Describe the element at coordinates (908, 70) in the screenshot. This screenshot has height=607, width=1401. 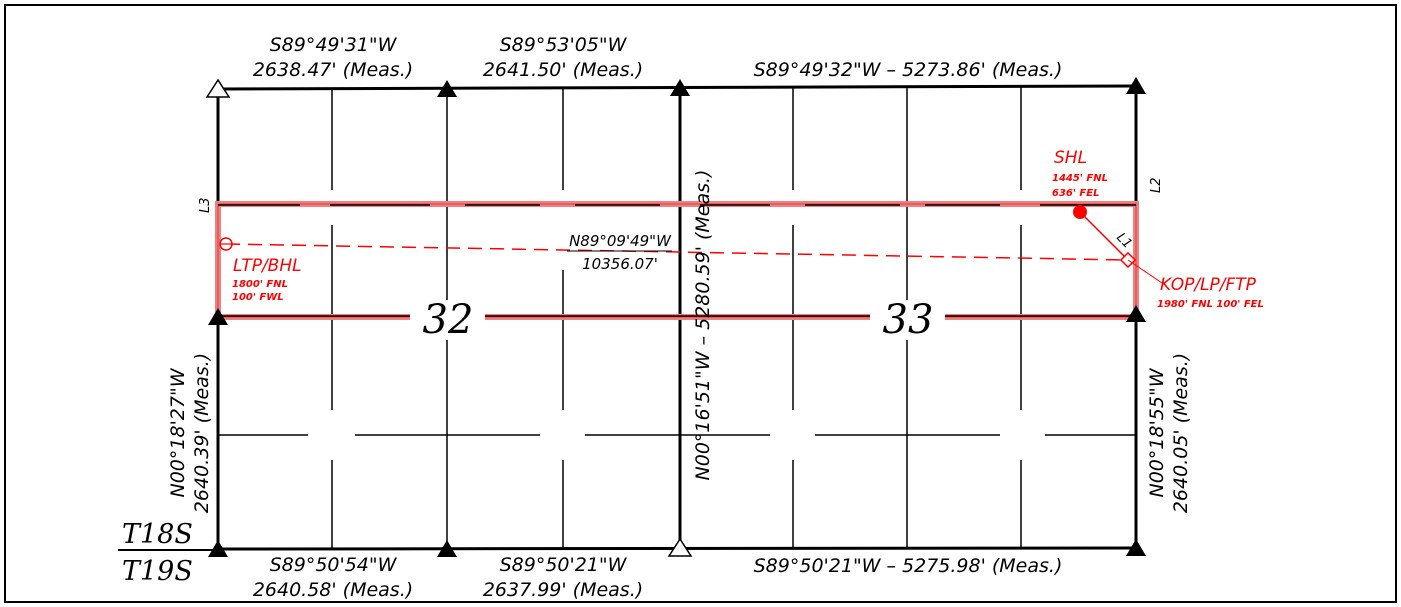
I see `north-east-call: S89°49'32"W – 5273.86' (Meas.)` at that location.